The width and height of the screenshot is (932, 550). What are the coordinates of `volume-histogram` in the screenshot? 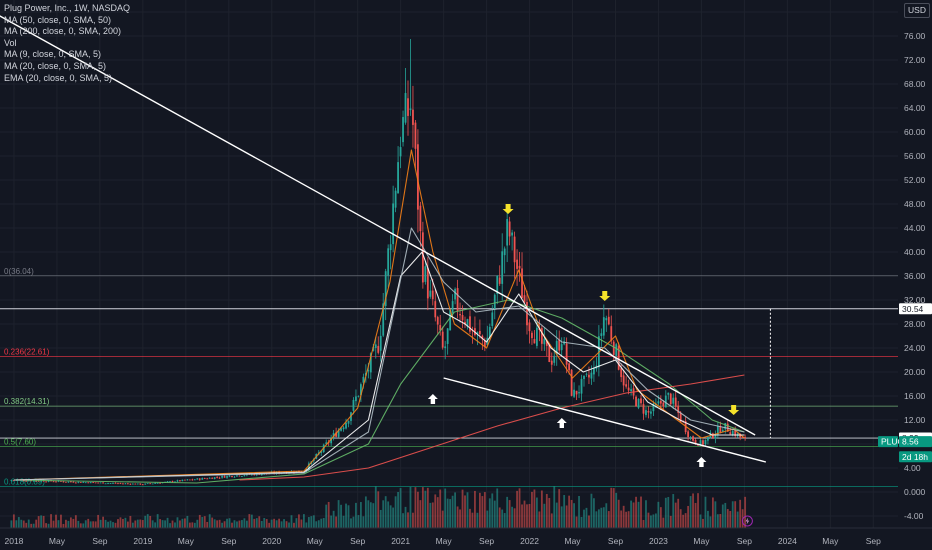 It's located at (378, 507).